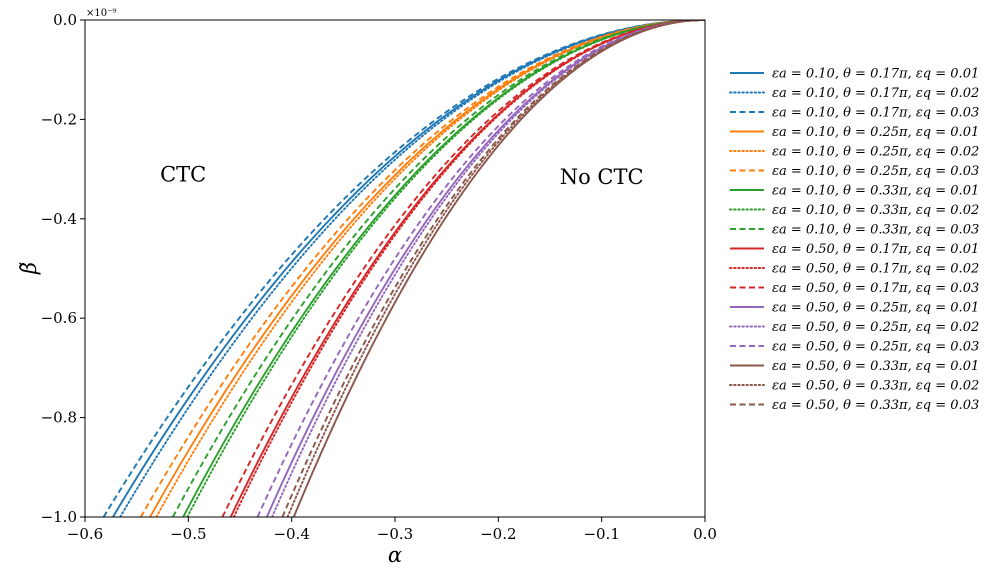  I want to click on x-tick-label: −0.4, so click(291, 534).